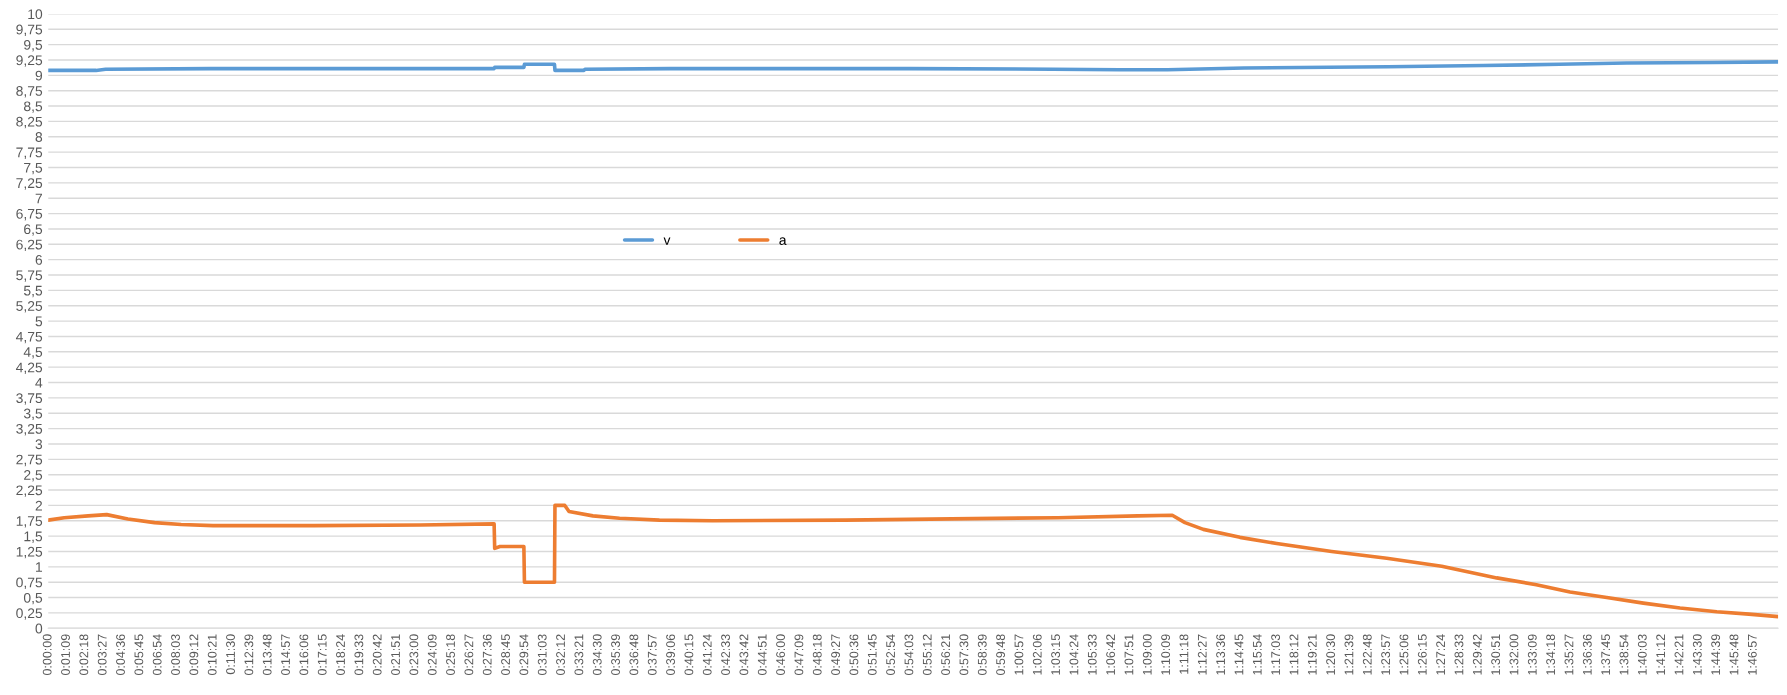 This screenshot has width=1787, height=695. What do you see at coordinates (913, 66) in the screenshot?
I see `line-series` at bounding box center [913, 66].